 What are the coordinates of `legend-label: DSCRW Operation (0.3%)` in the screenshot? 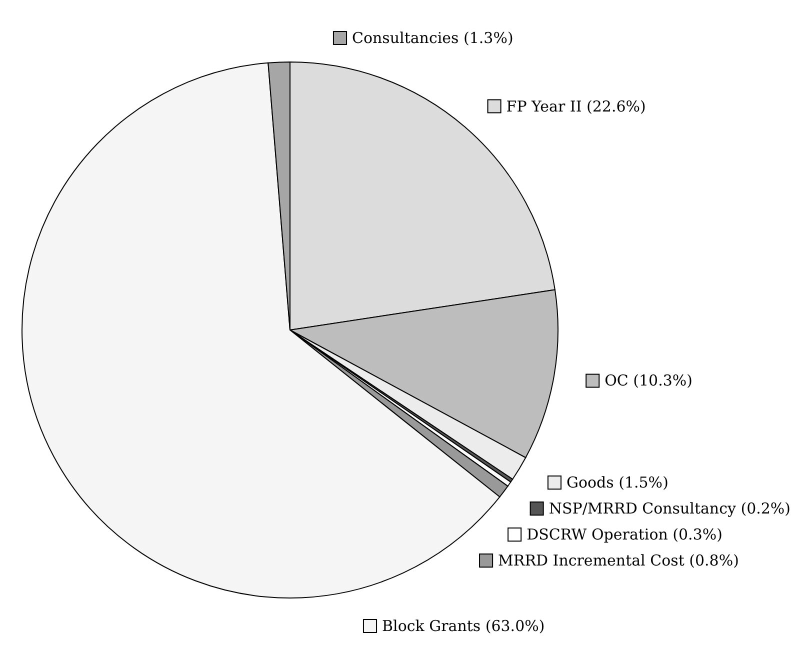 It's located at (624, 535).